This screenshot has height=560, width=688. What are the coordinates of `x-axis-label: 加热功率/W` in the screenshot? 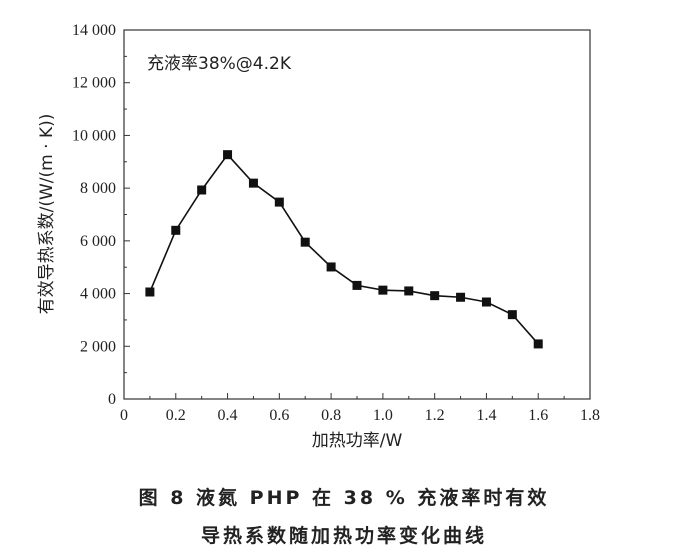 It's located at (357, 441).